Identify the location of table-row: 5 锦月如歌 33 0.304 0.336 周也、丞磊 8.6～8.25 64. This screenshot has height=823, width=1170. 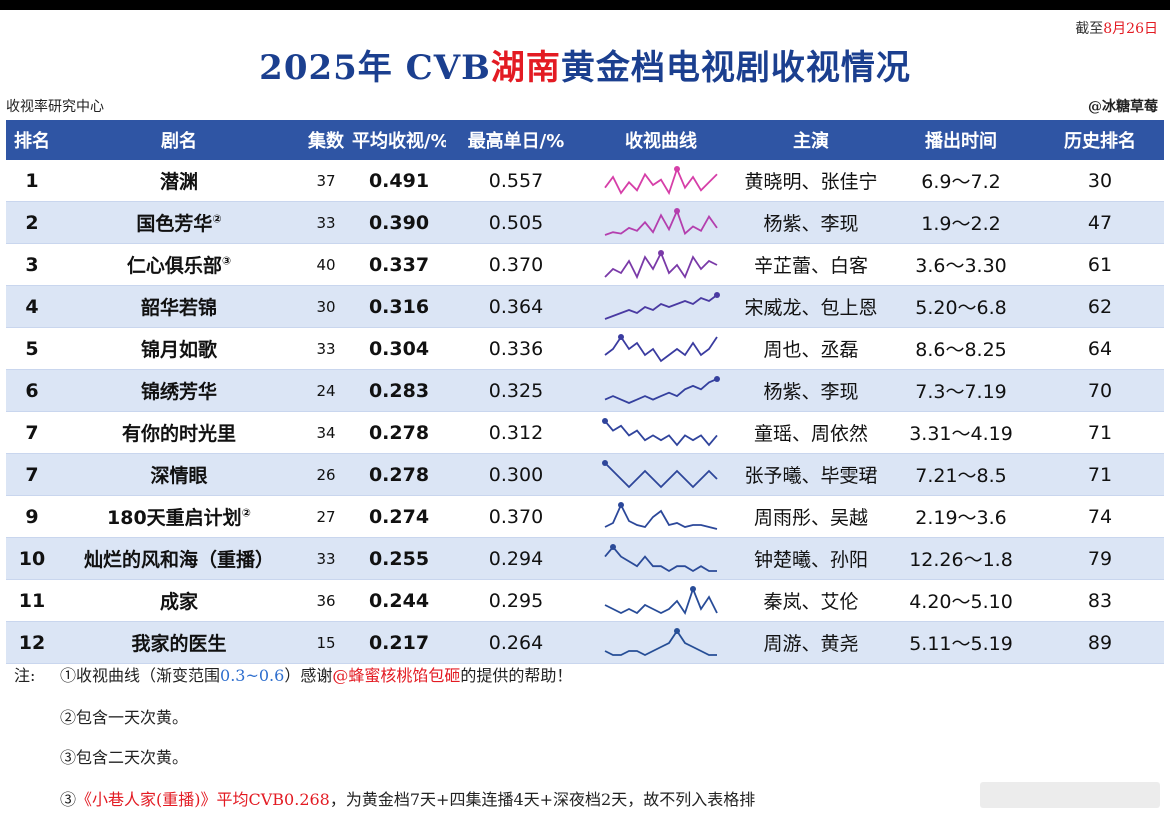
(585, 349).